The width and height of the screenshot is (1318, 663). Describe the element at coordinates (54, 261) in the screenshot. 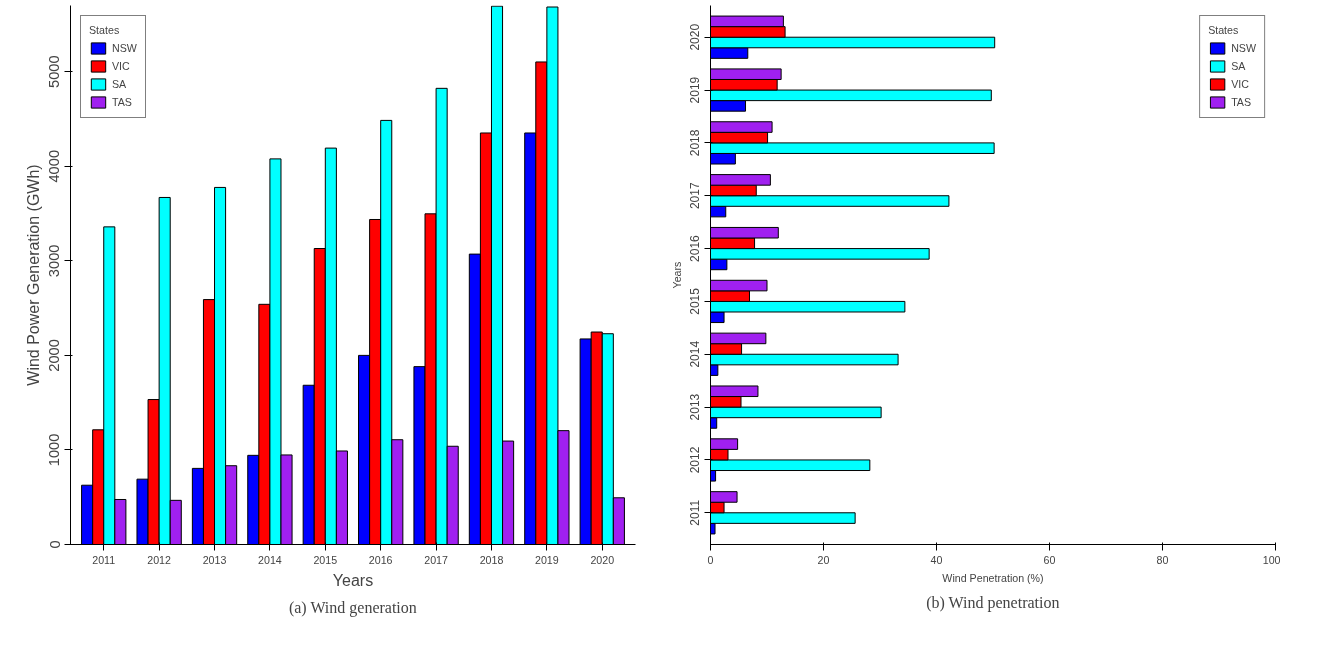

I see `y-tick-label: 3000` at that location.